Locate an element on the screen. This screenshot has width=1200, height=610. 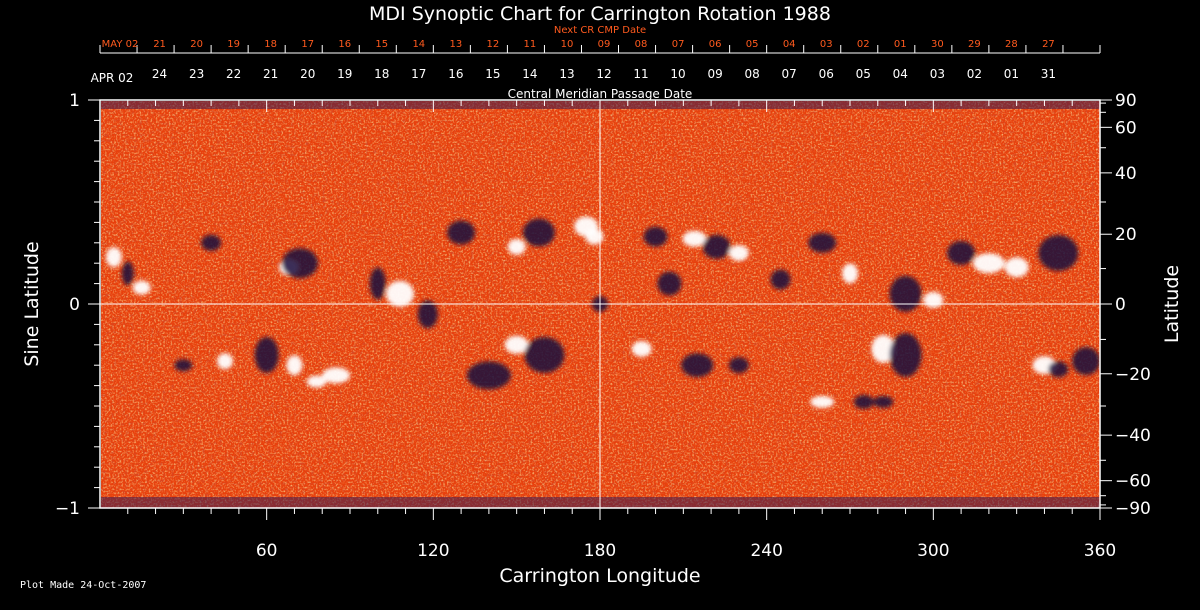
next-cr-date: 16 is located at coordinates (344, 44).